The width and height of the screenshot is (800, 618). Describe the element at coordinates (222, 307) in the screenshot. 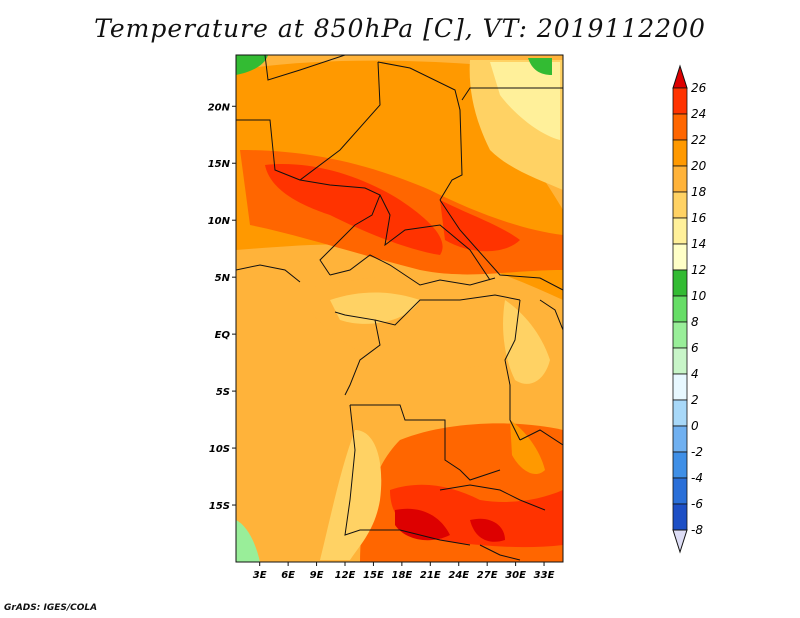

I see `latitude-axis: 20N 15N 10N 5N EQ 5S 10S 15S` at that location.